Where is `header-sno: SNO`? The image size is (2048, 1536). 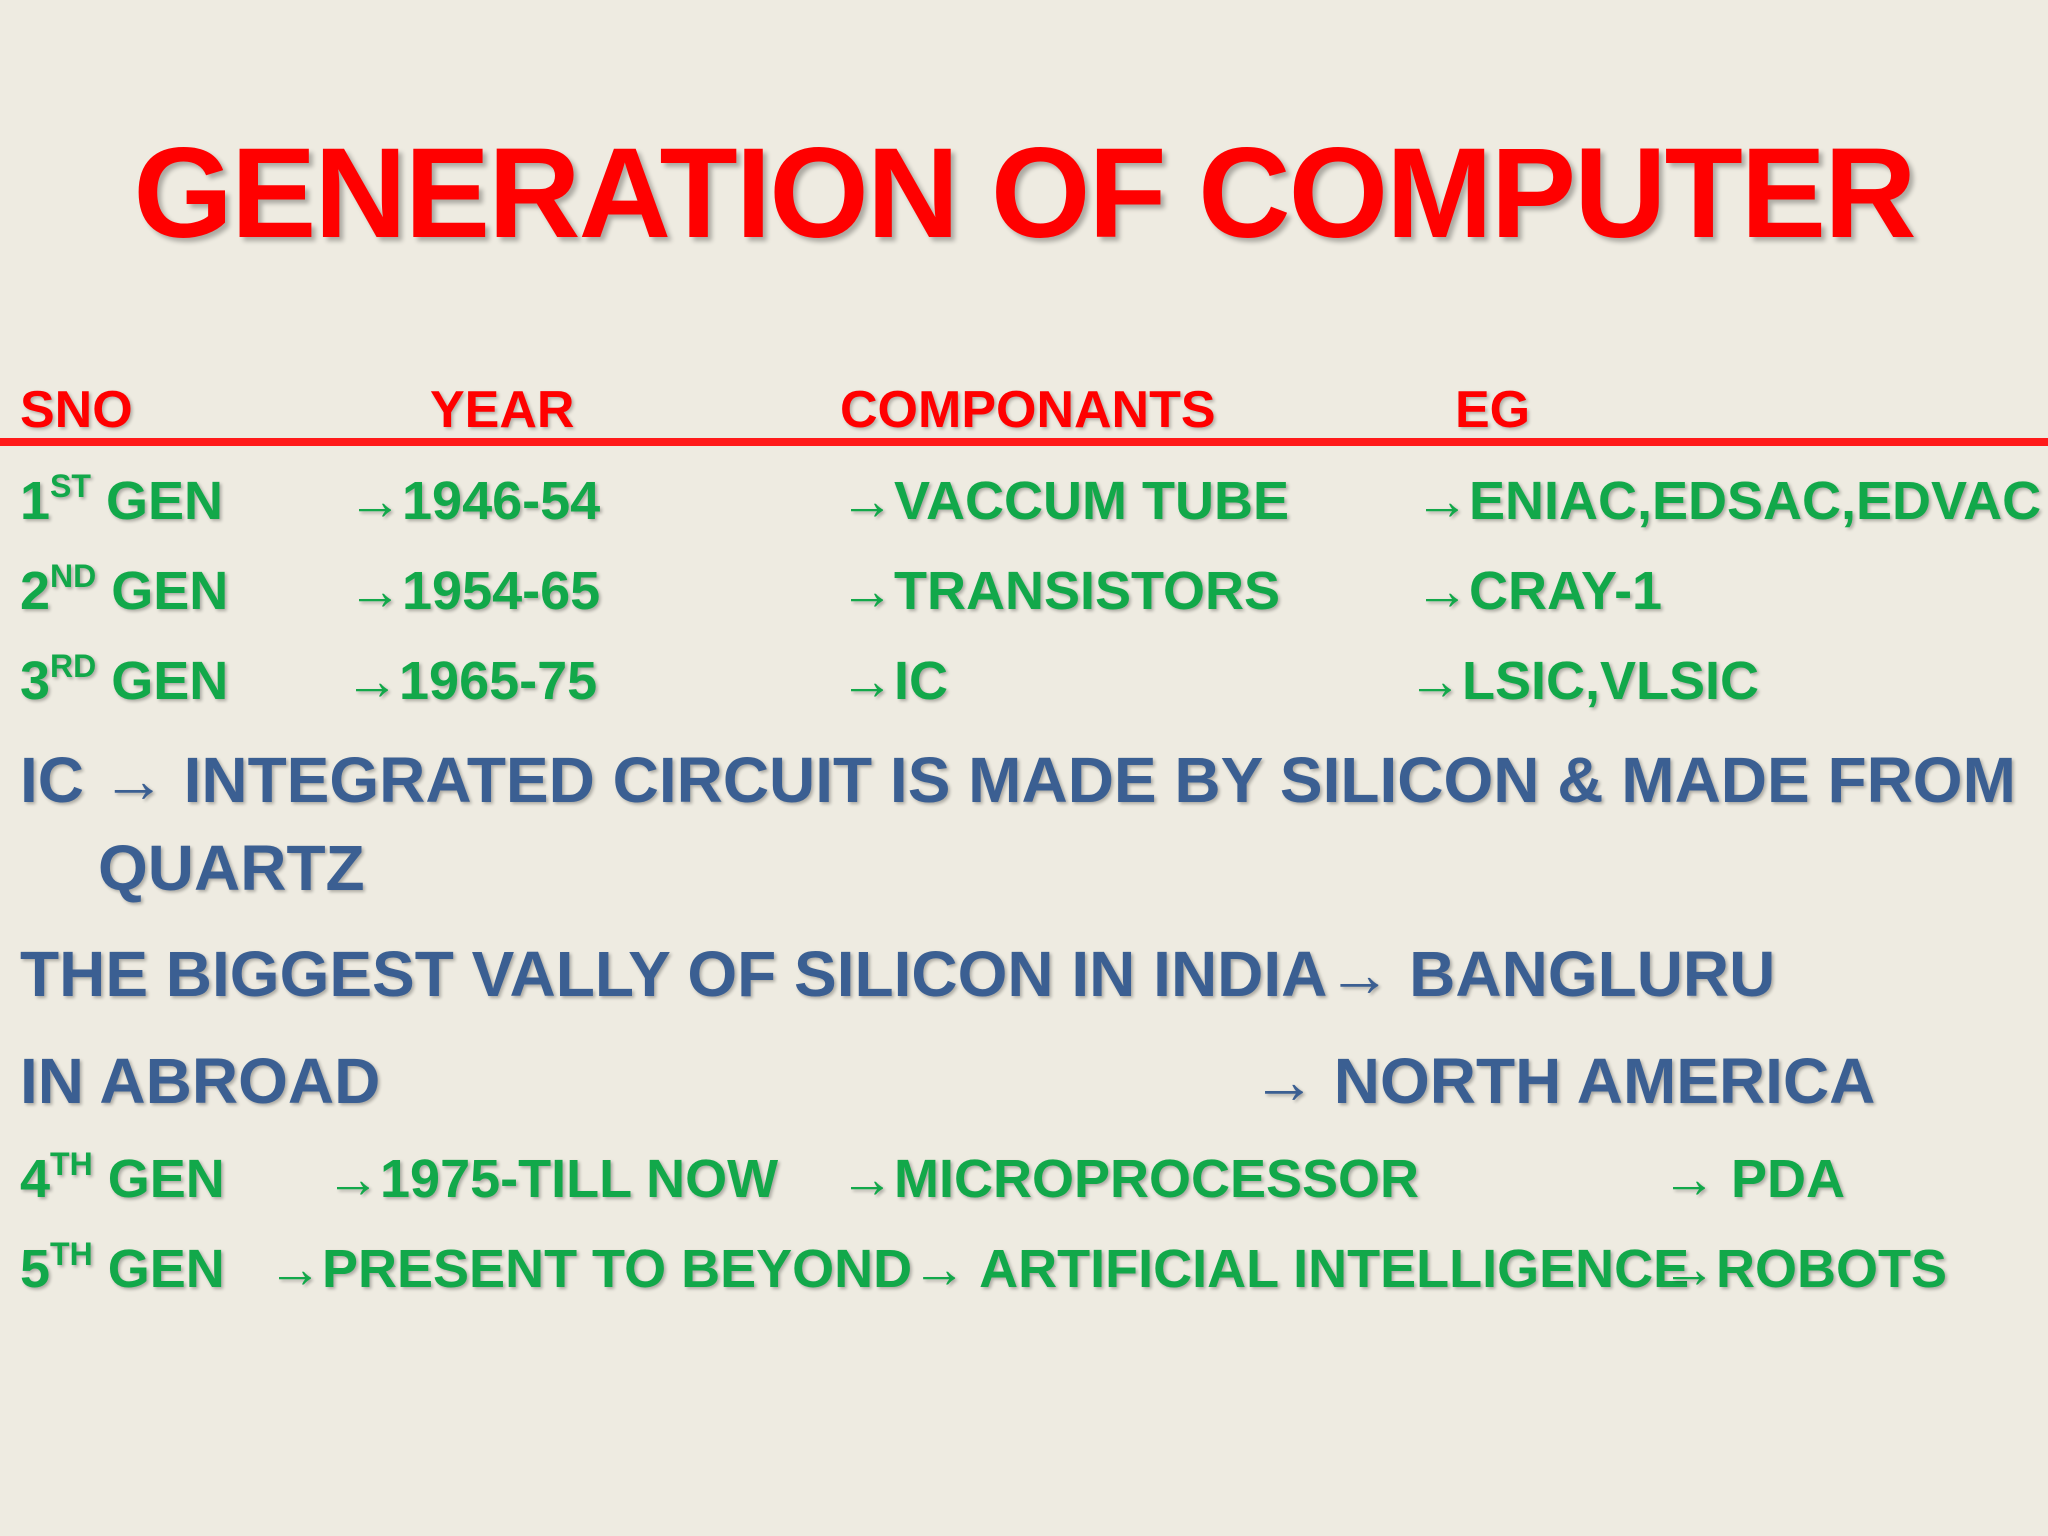
header-sno: SNO is located at coordinates (76, 410).